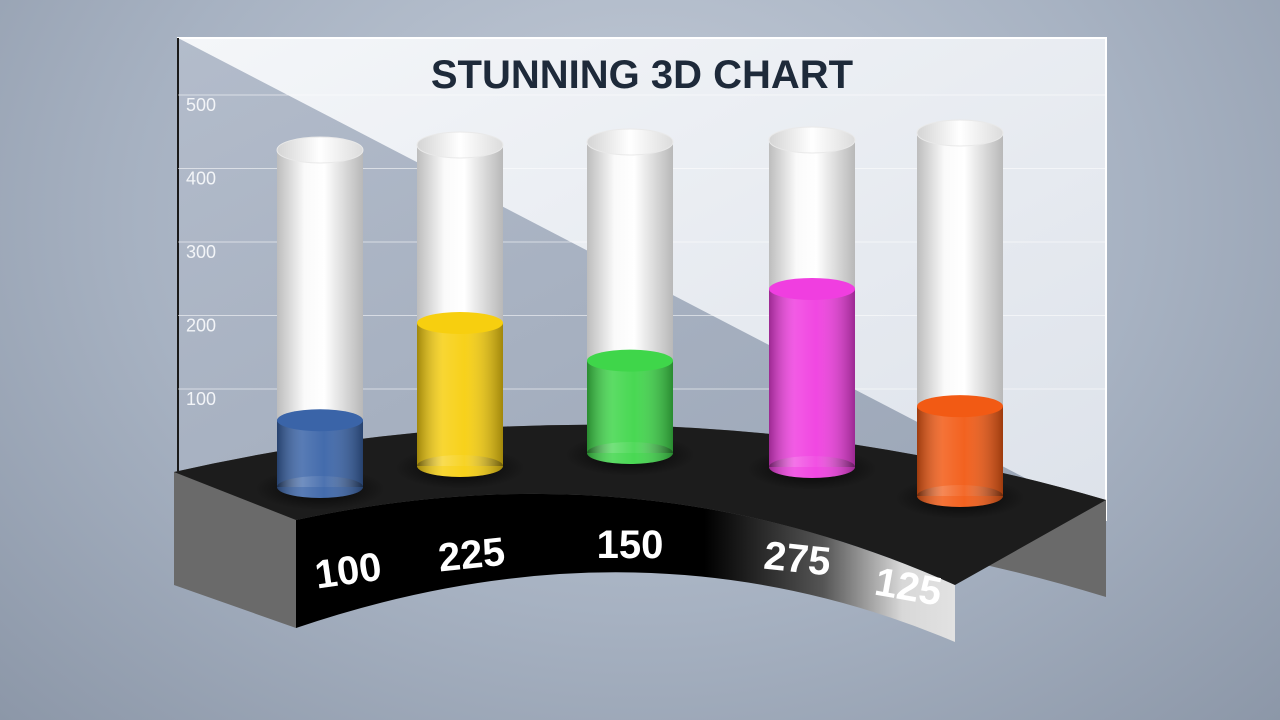  I want to click on y-tick-label: 100, so click(201, 399).